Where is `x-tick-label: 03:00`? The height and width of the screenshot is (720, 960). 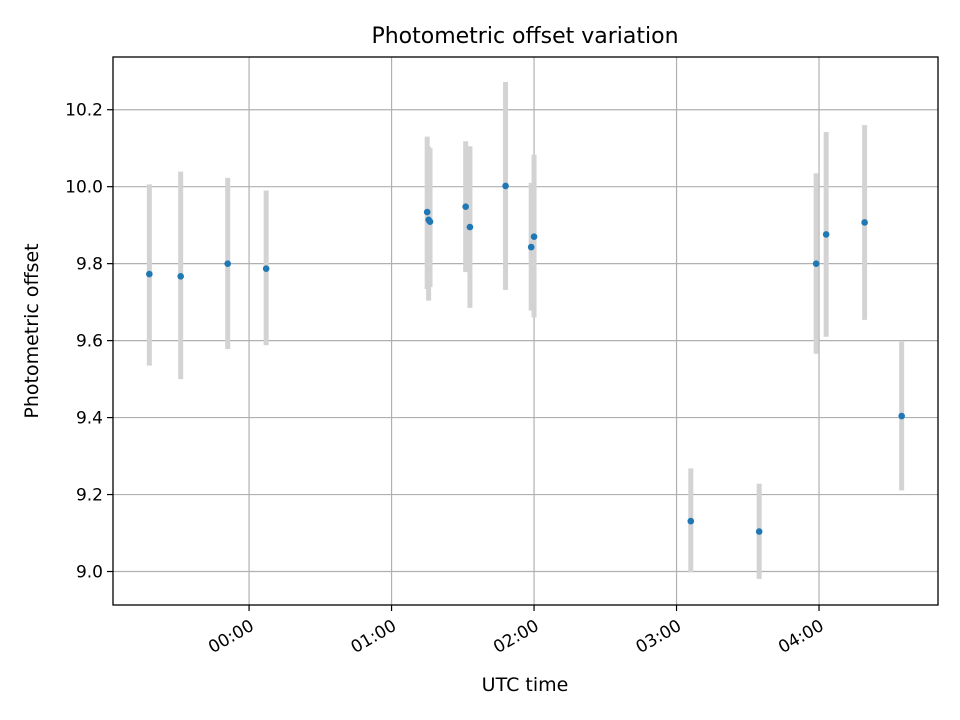 x-tick-label: 03:00 is located at coordinates (659, 637).